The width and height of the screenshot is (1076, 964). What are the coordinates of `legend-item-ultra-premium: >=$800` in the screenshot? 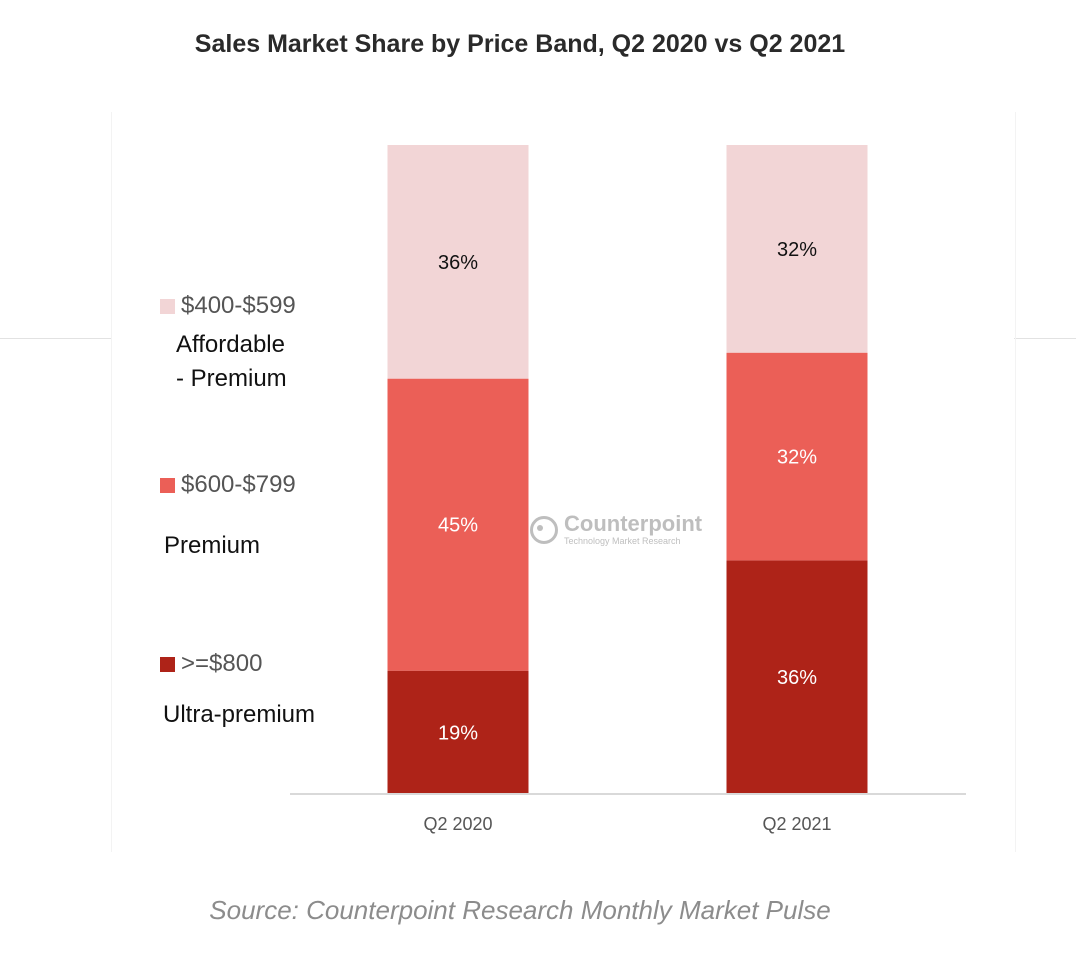 It's located at (211, 664).